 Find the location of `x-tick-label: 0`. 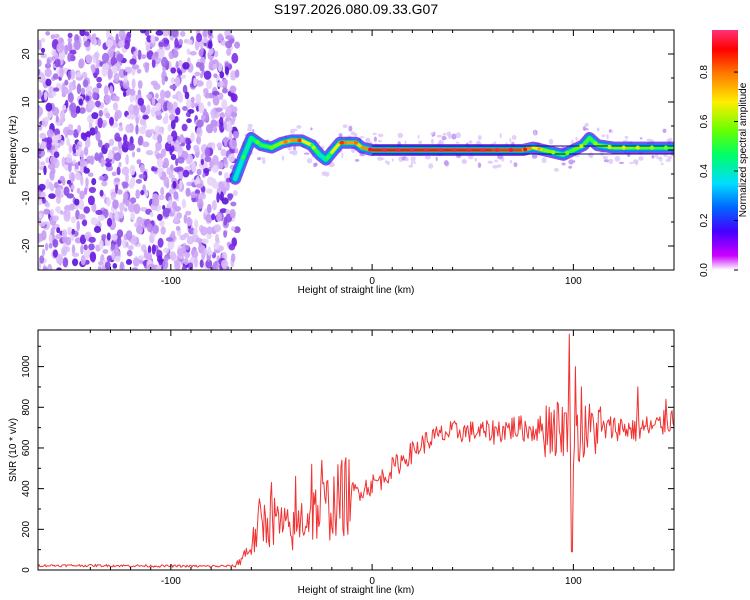

x-tick-label: 0 is located at coordinates (372, 581).